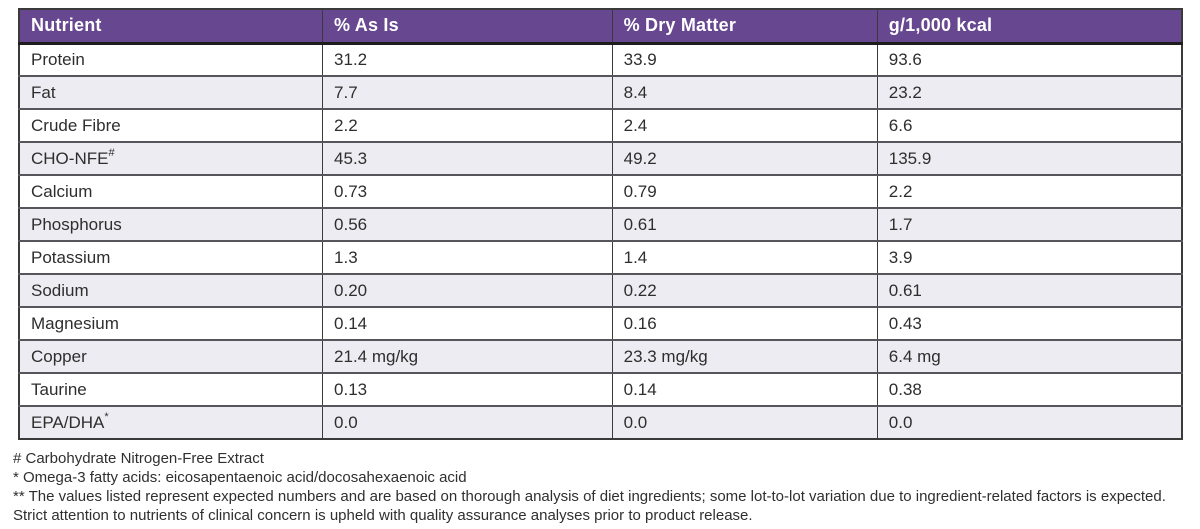  I want to click on as-is-cell: 0.56, so click(467, 224).